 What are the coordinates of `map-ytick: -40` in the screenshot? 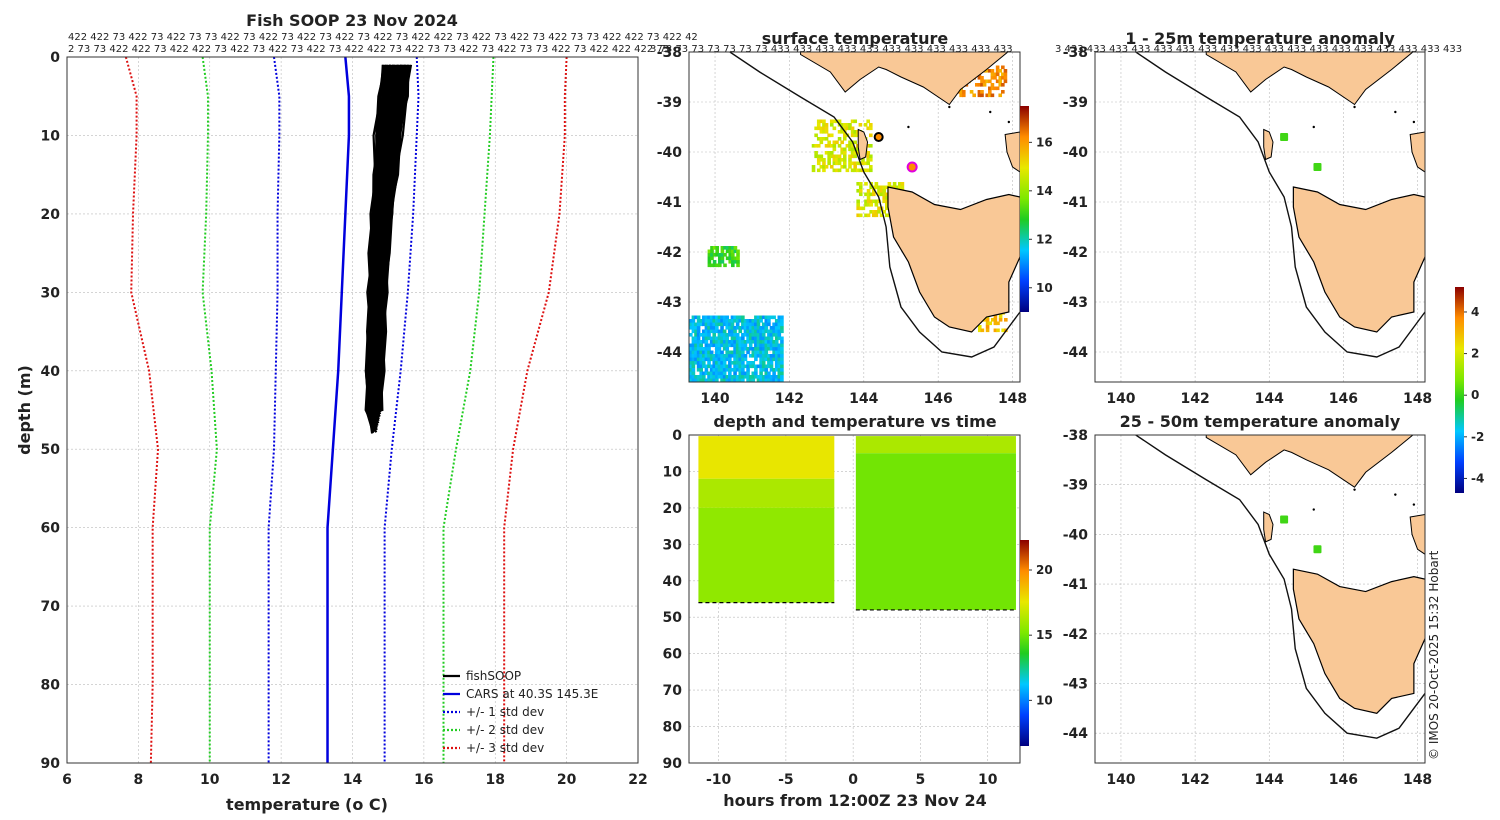 It's located at (670, 153).